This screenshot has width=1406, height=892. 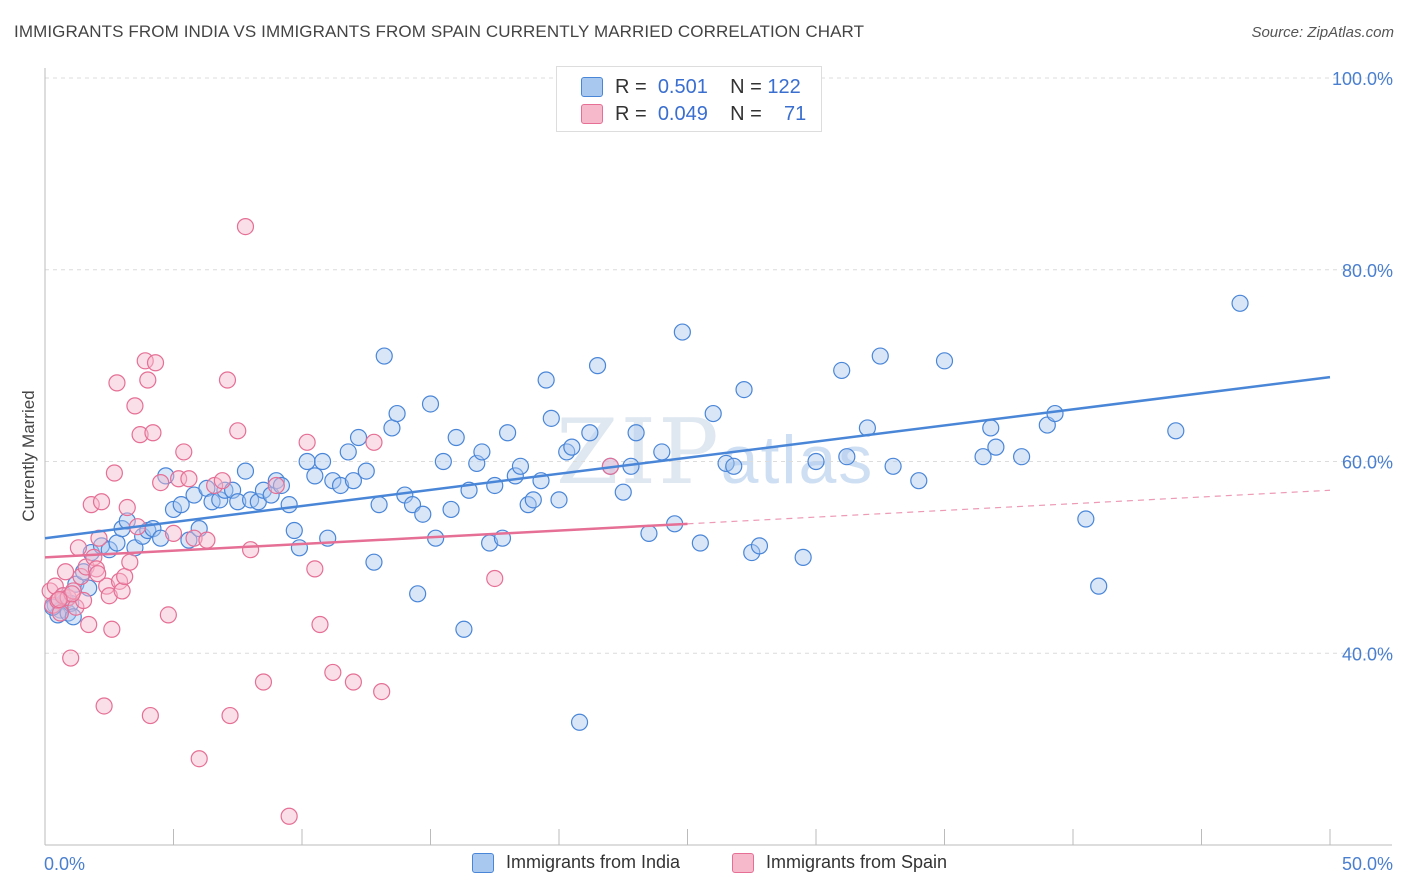 I want to click on legend-item-spain: Immigrants from Spain, so click(x=839, y=862).